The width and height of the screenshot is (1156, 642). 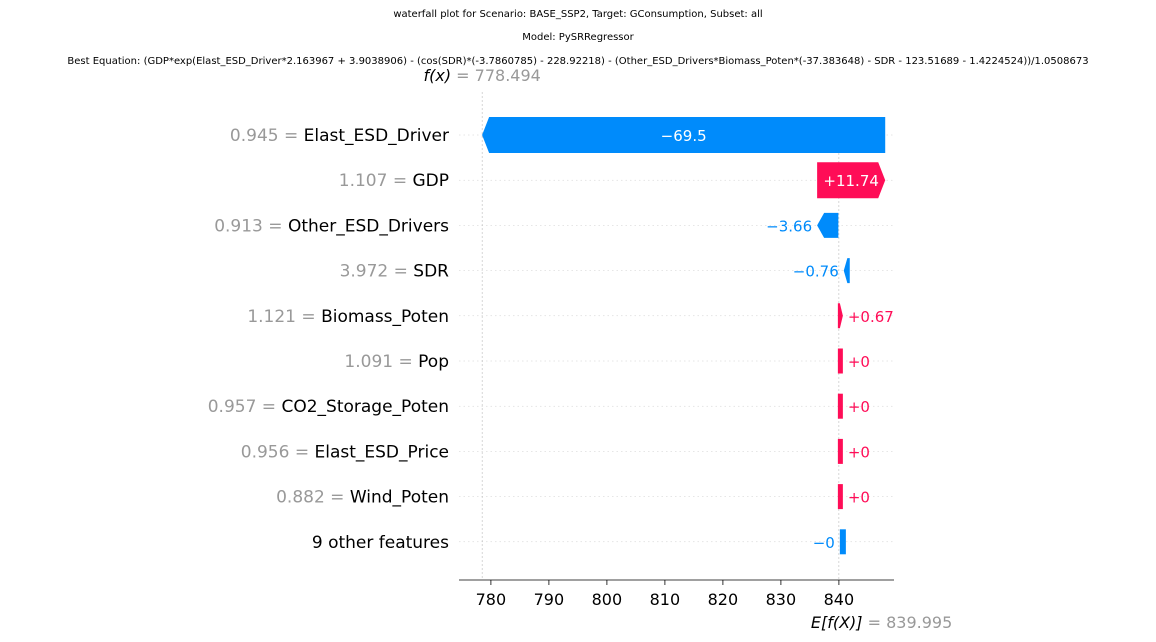 I want to click on bar-pop, so click(x=840, y=361).